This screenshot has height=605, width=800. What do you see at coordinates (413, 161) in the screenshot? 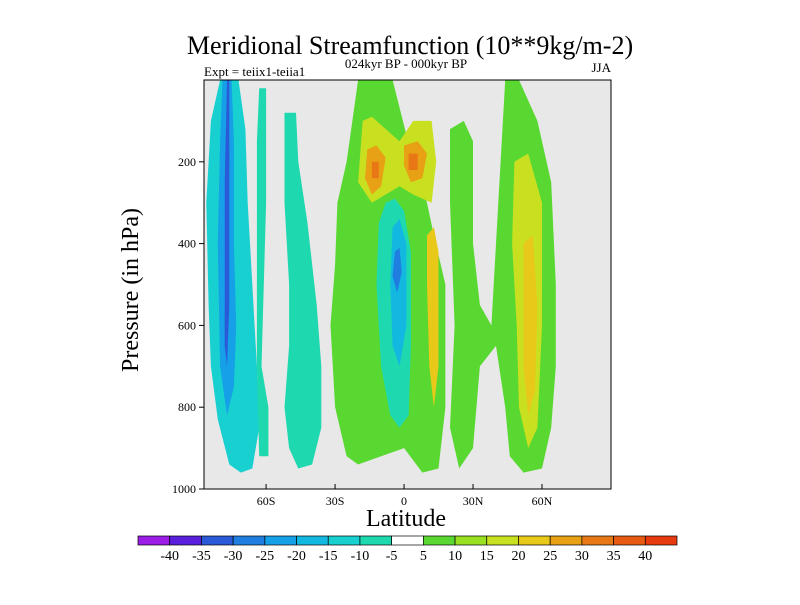
I see `contour-region-tropical-pos-jet-e-core` at bounding box center [413, 161].